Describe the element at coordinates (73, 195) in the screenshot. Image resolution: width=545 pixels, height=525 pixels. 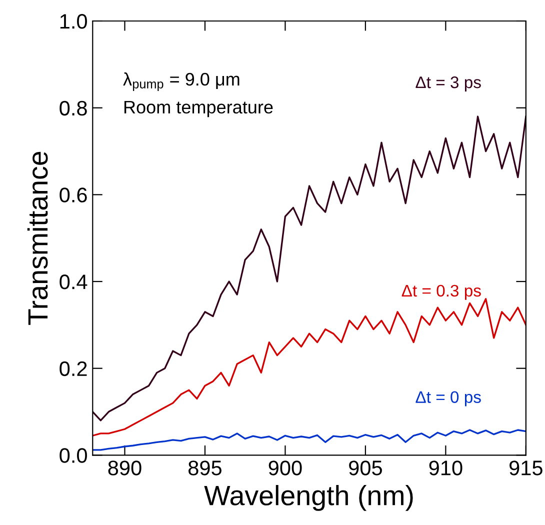
I see `y-tick-label: 0.6` at that location.